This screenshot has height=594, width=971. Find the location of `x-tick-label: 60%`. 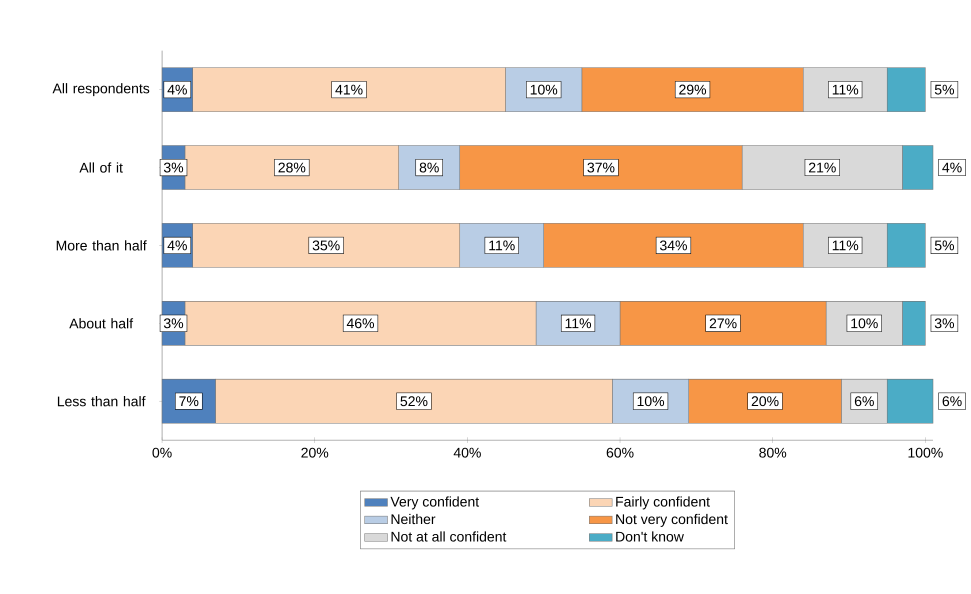

x-tick-label: 60% is located at coordinates (620, 453).